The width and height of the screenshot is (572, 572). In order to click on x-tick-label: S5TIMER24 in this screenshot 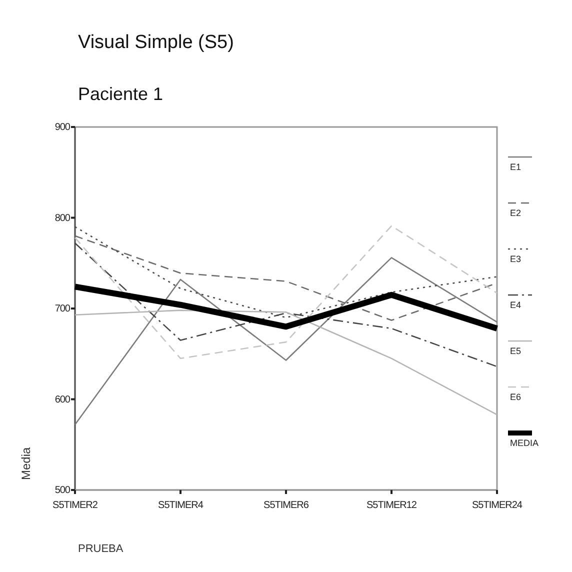, I will do `click(497, 505)`.